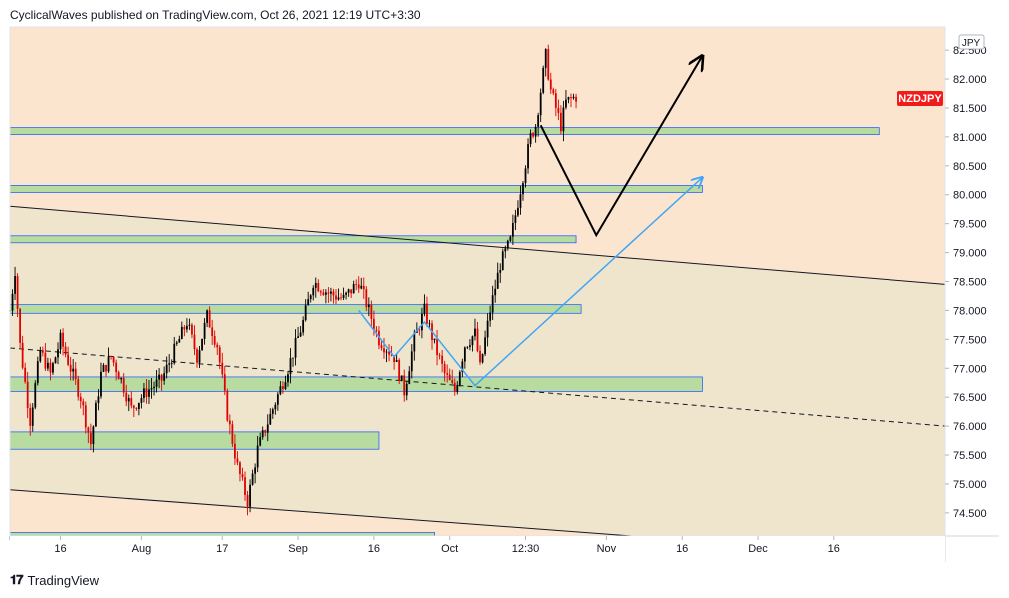  I want to click on currency-label: JPY, so click(971, 42).